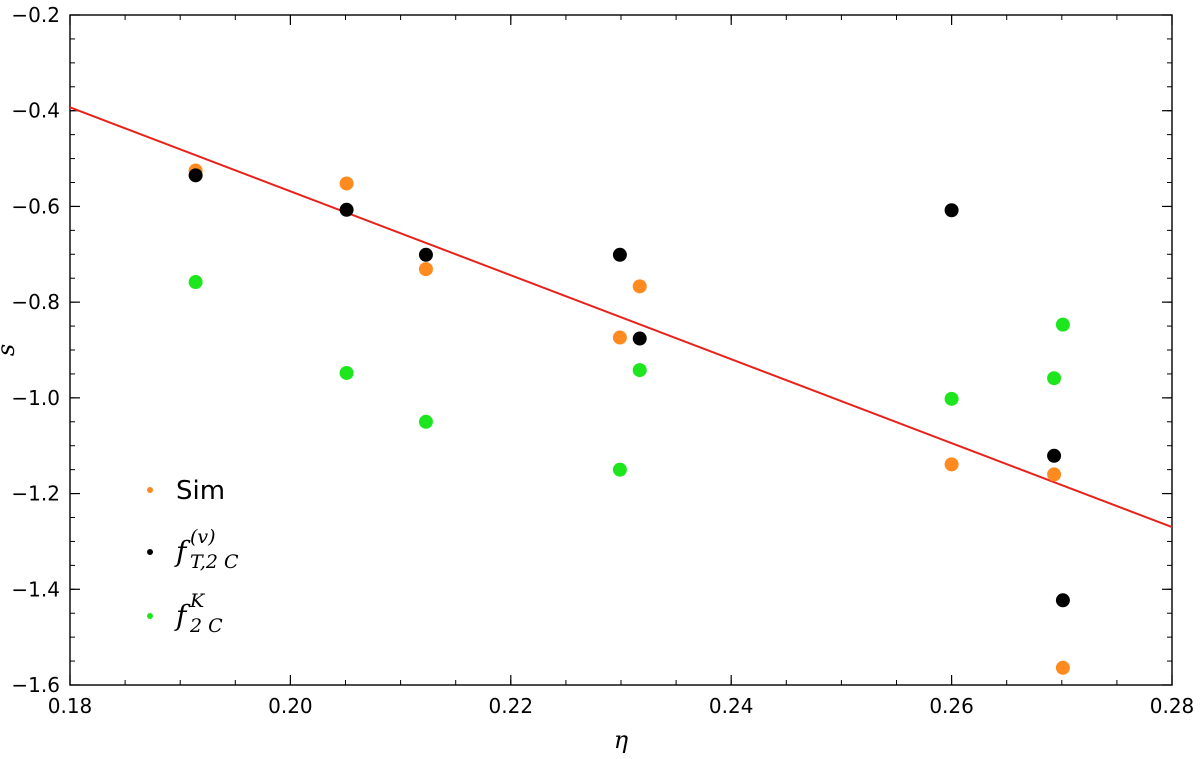 Image resolution: width=1200 pixels, height=759 pixels. What do you see at coordinates (1172, 706) in the screenshot?
I see `x-tick-label: 0.28` at bounding box center [1172, 706].